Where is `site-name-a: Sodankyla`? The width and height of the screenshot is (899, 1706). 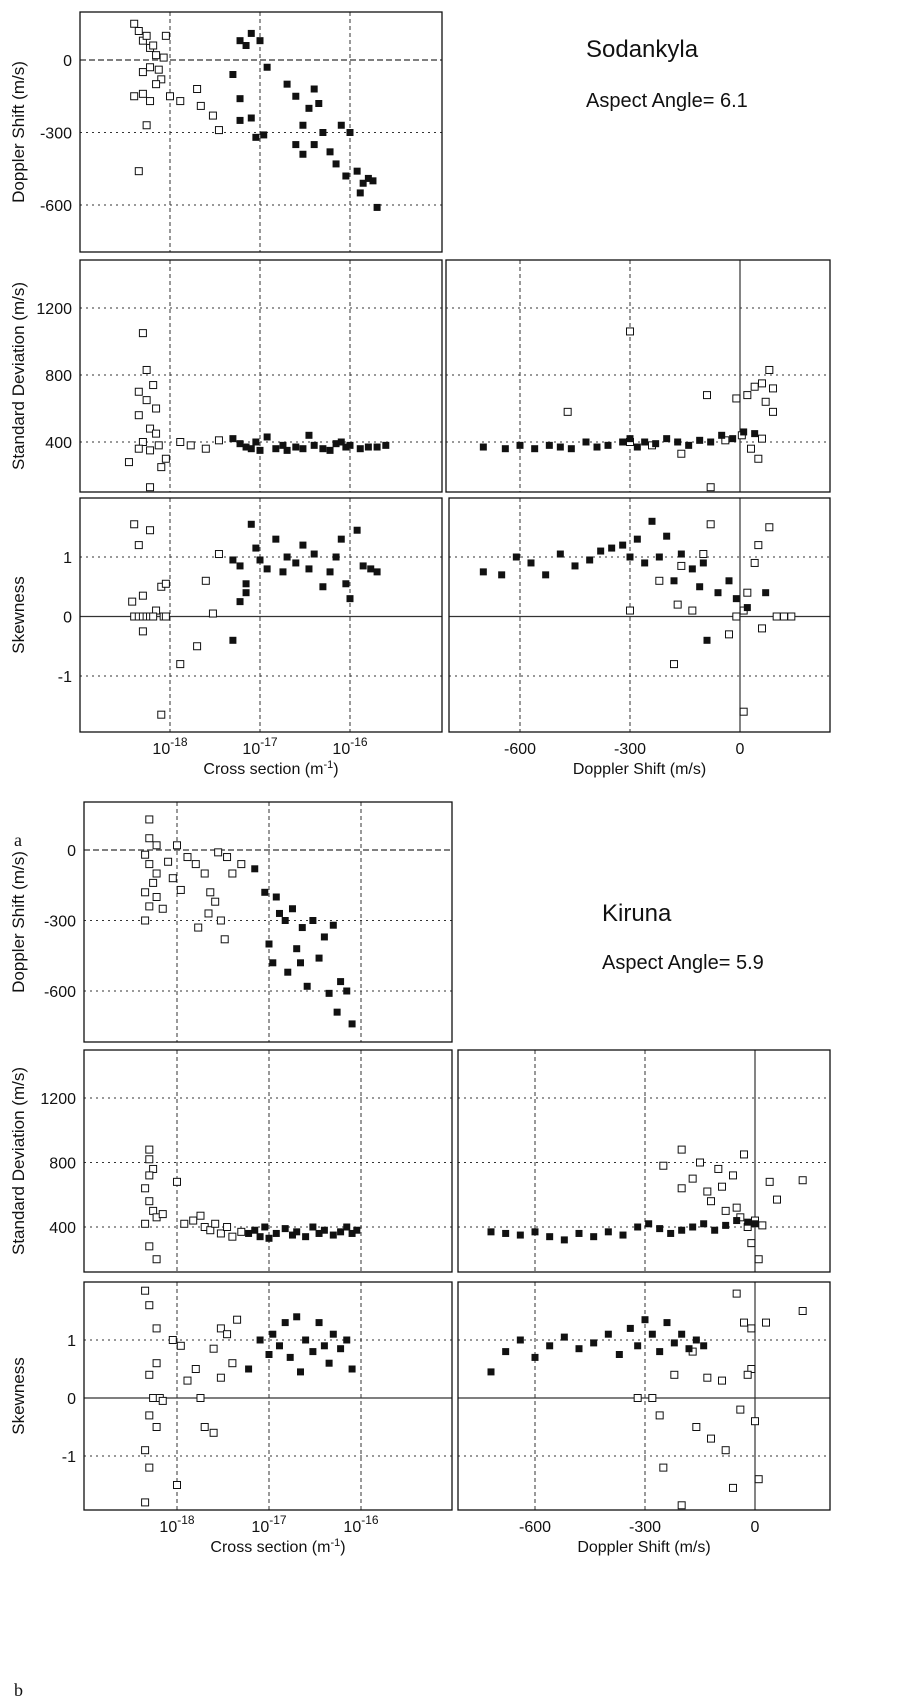
site-name-a: Sodankyla is located at coordinates (642, 50).